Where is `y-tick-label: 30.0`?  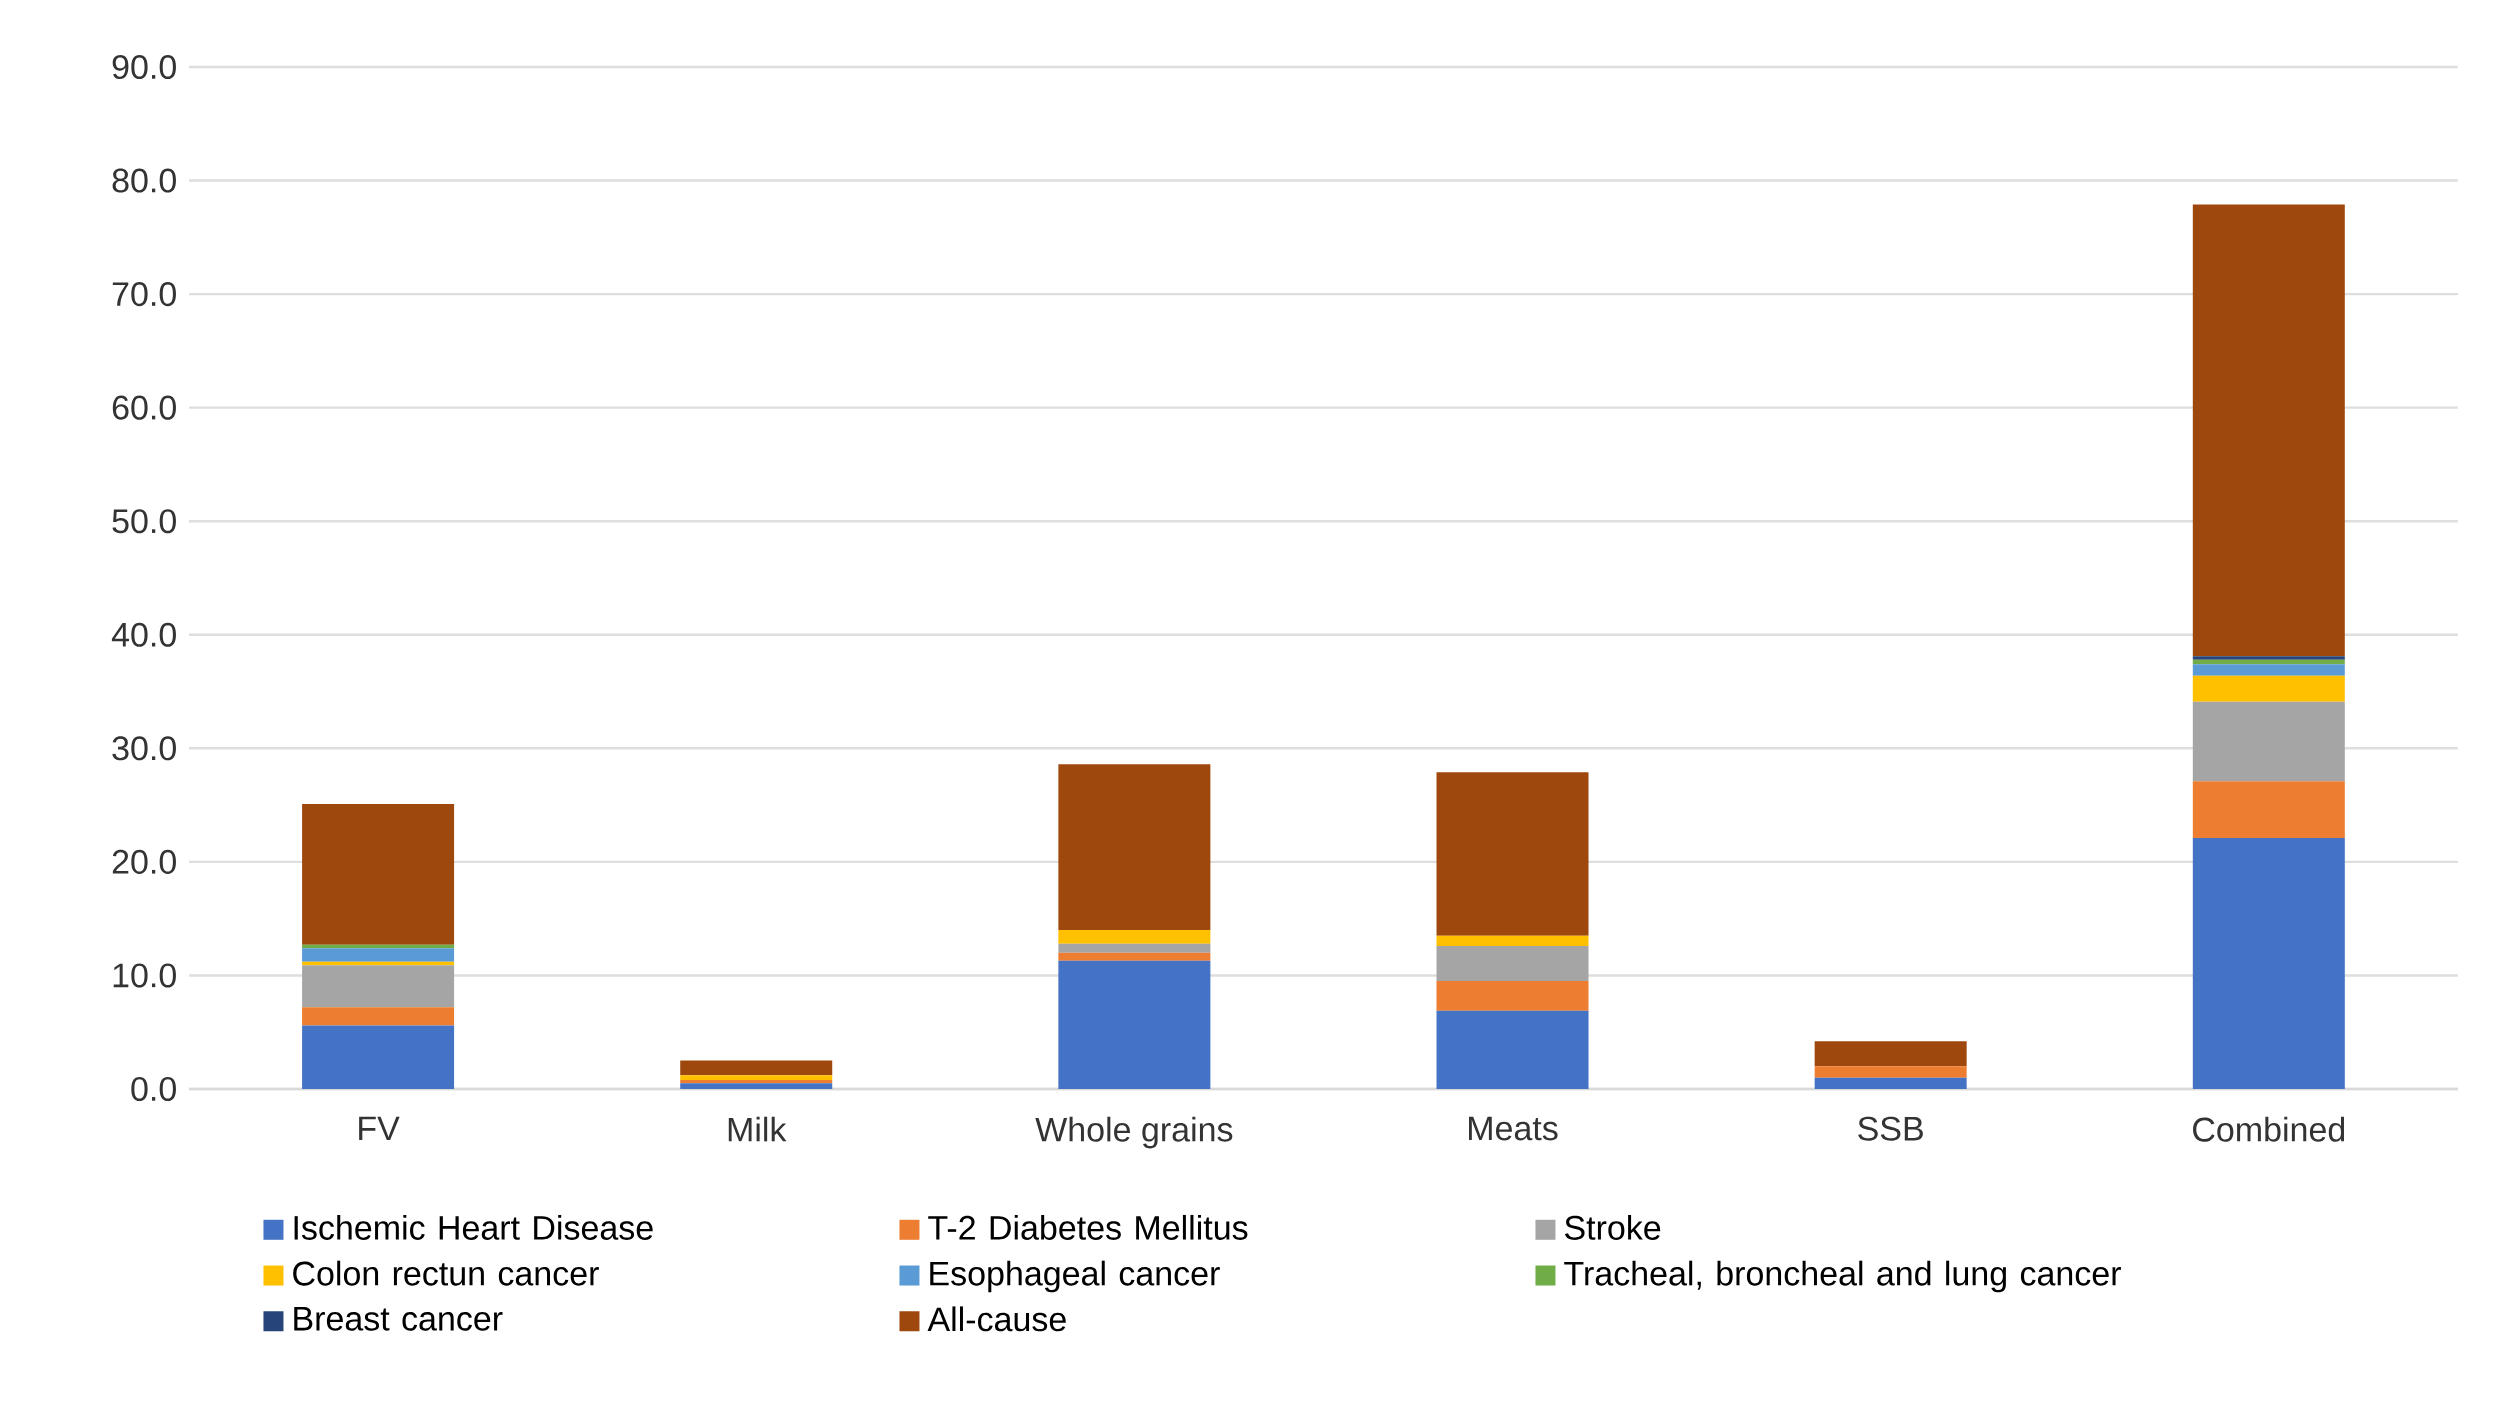
y-tick-label: 30.0 is located at coordinates (144, 748).